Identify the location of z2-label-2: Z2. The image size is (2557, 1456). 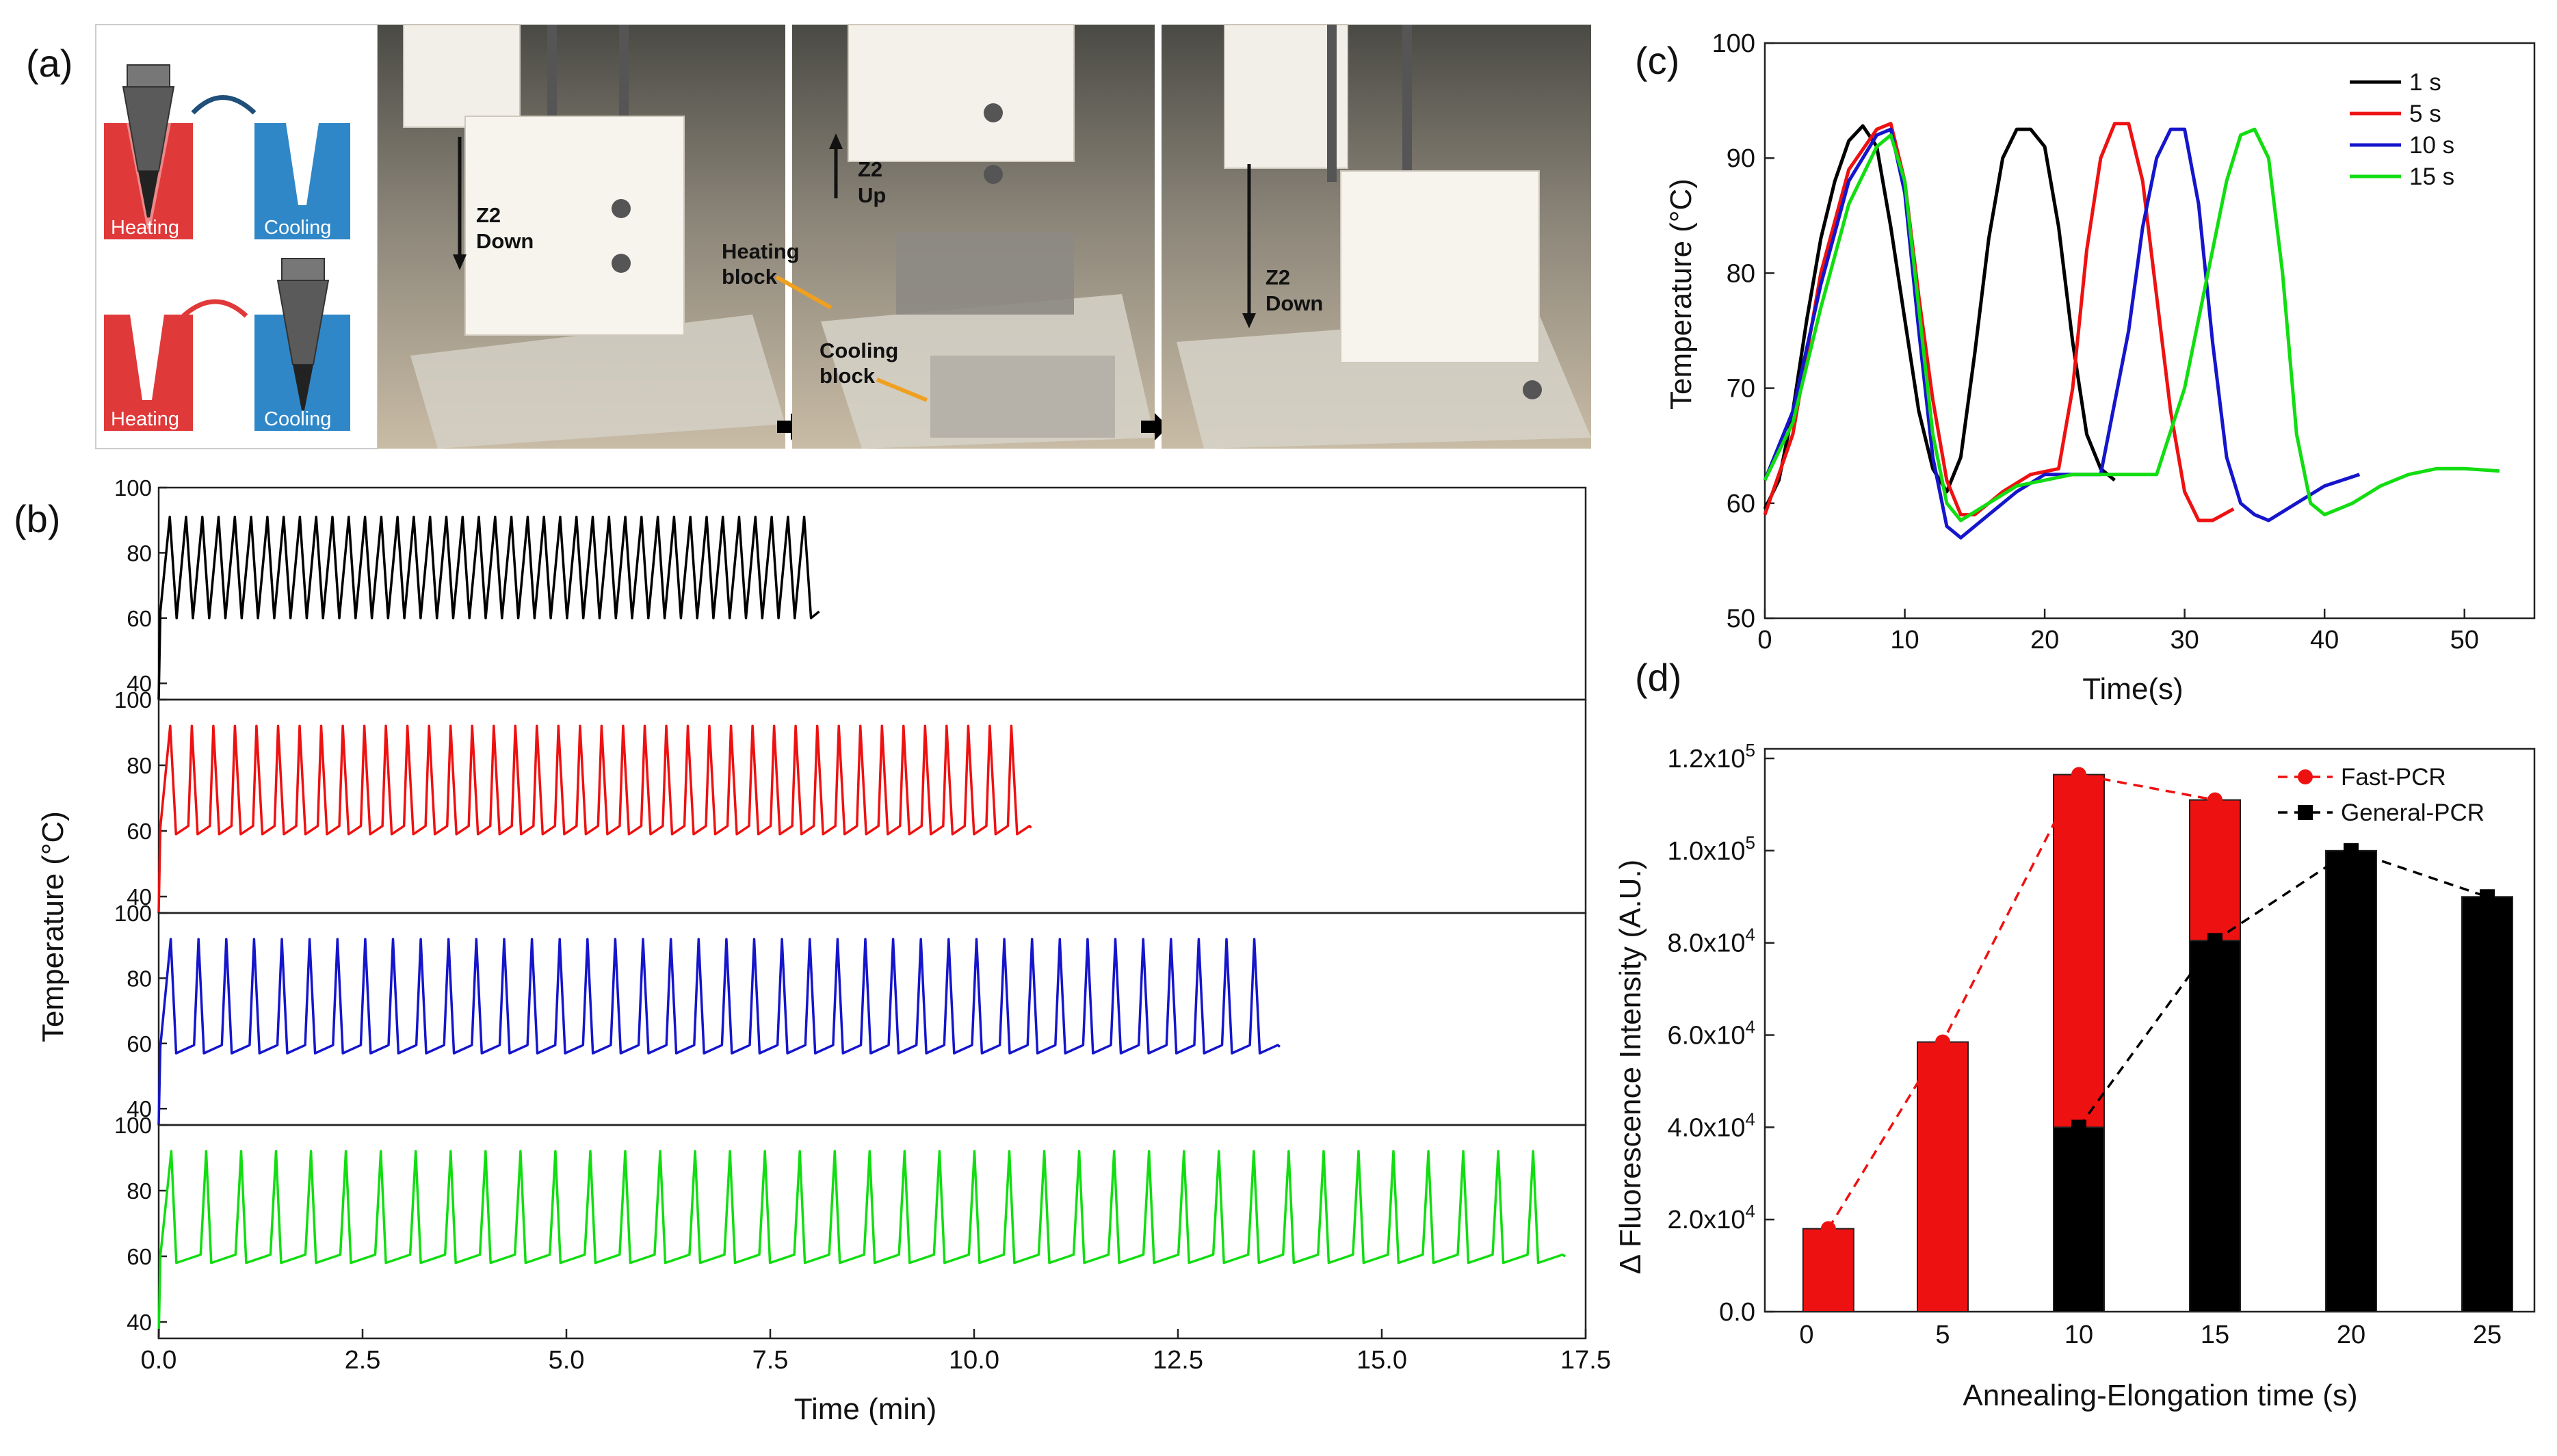
(870, 169).